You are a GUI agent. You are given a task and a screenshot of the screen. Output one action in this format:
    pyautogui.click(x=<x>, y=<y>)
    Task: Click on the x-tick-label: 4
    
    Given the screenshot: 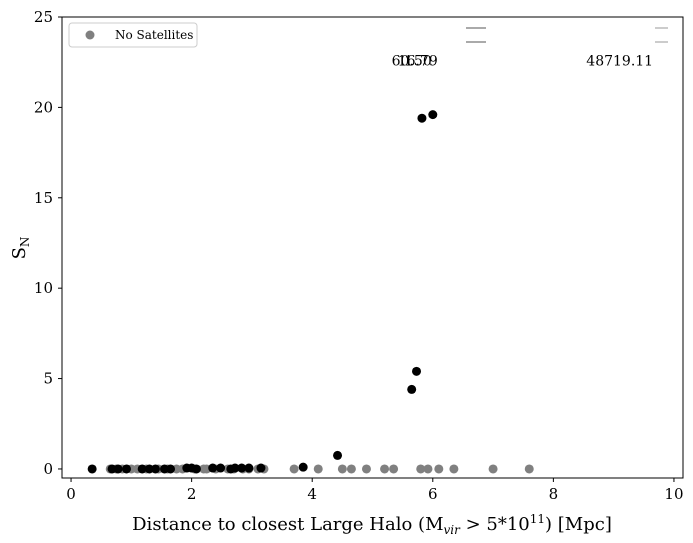 What is the action you would take?
    pyautogui.click(x=312, y=494)
    